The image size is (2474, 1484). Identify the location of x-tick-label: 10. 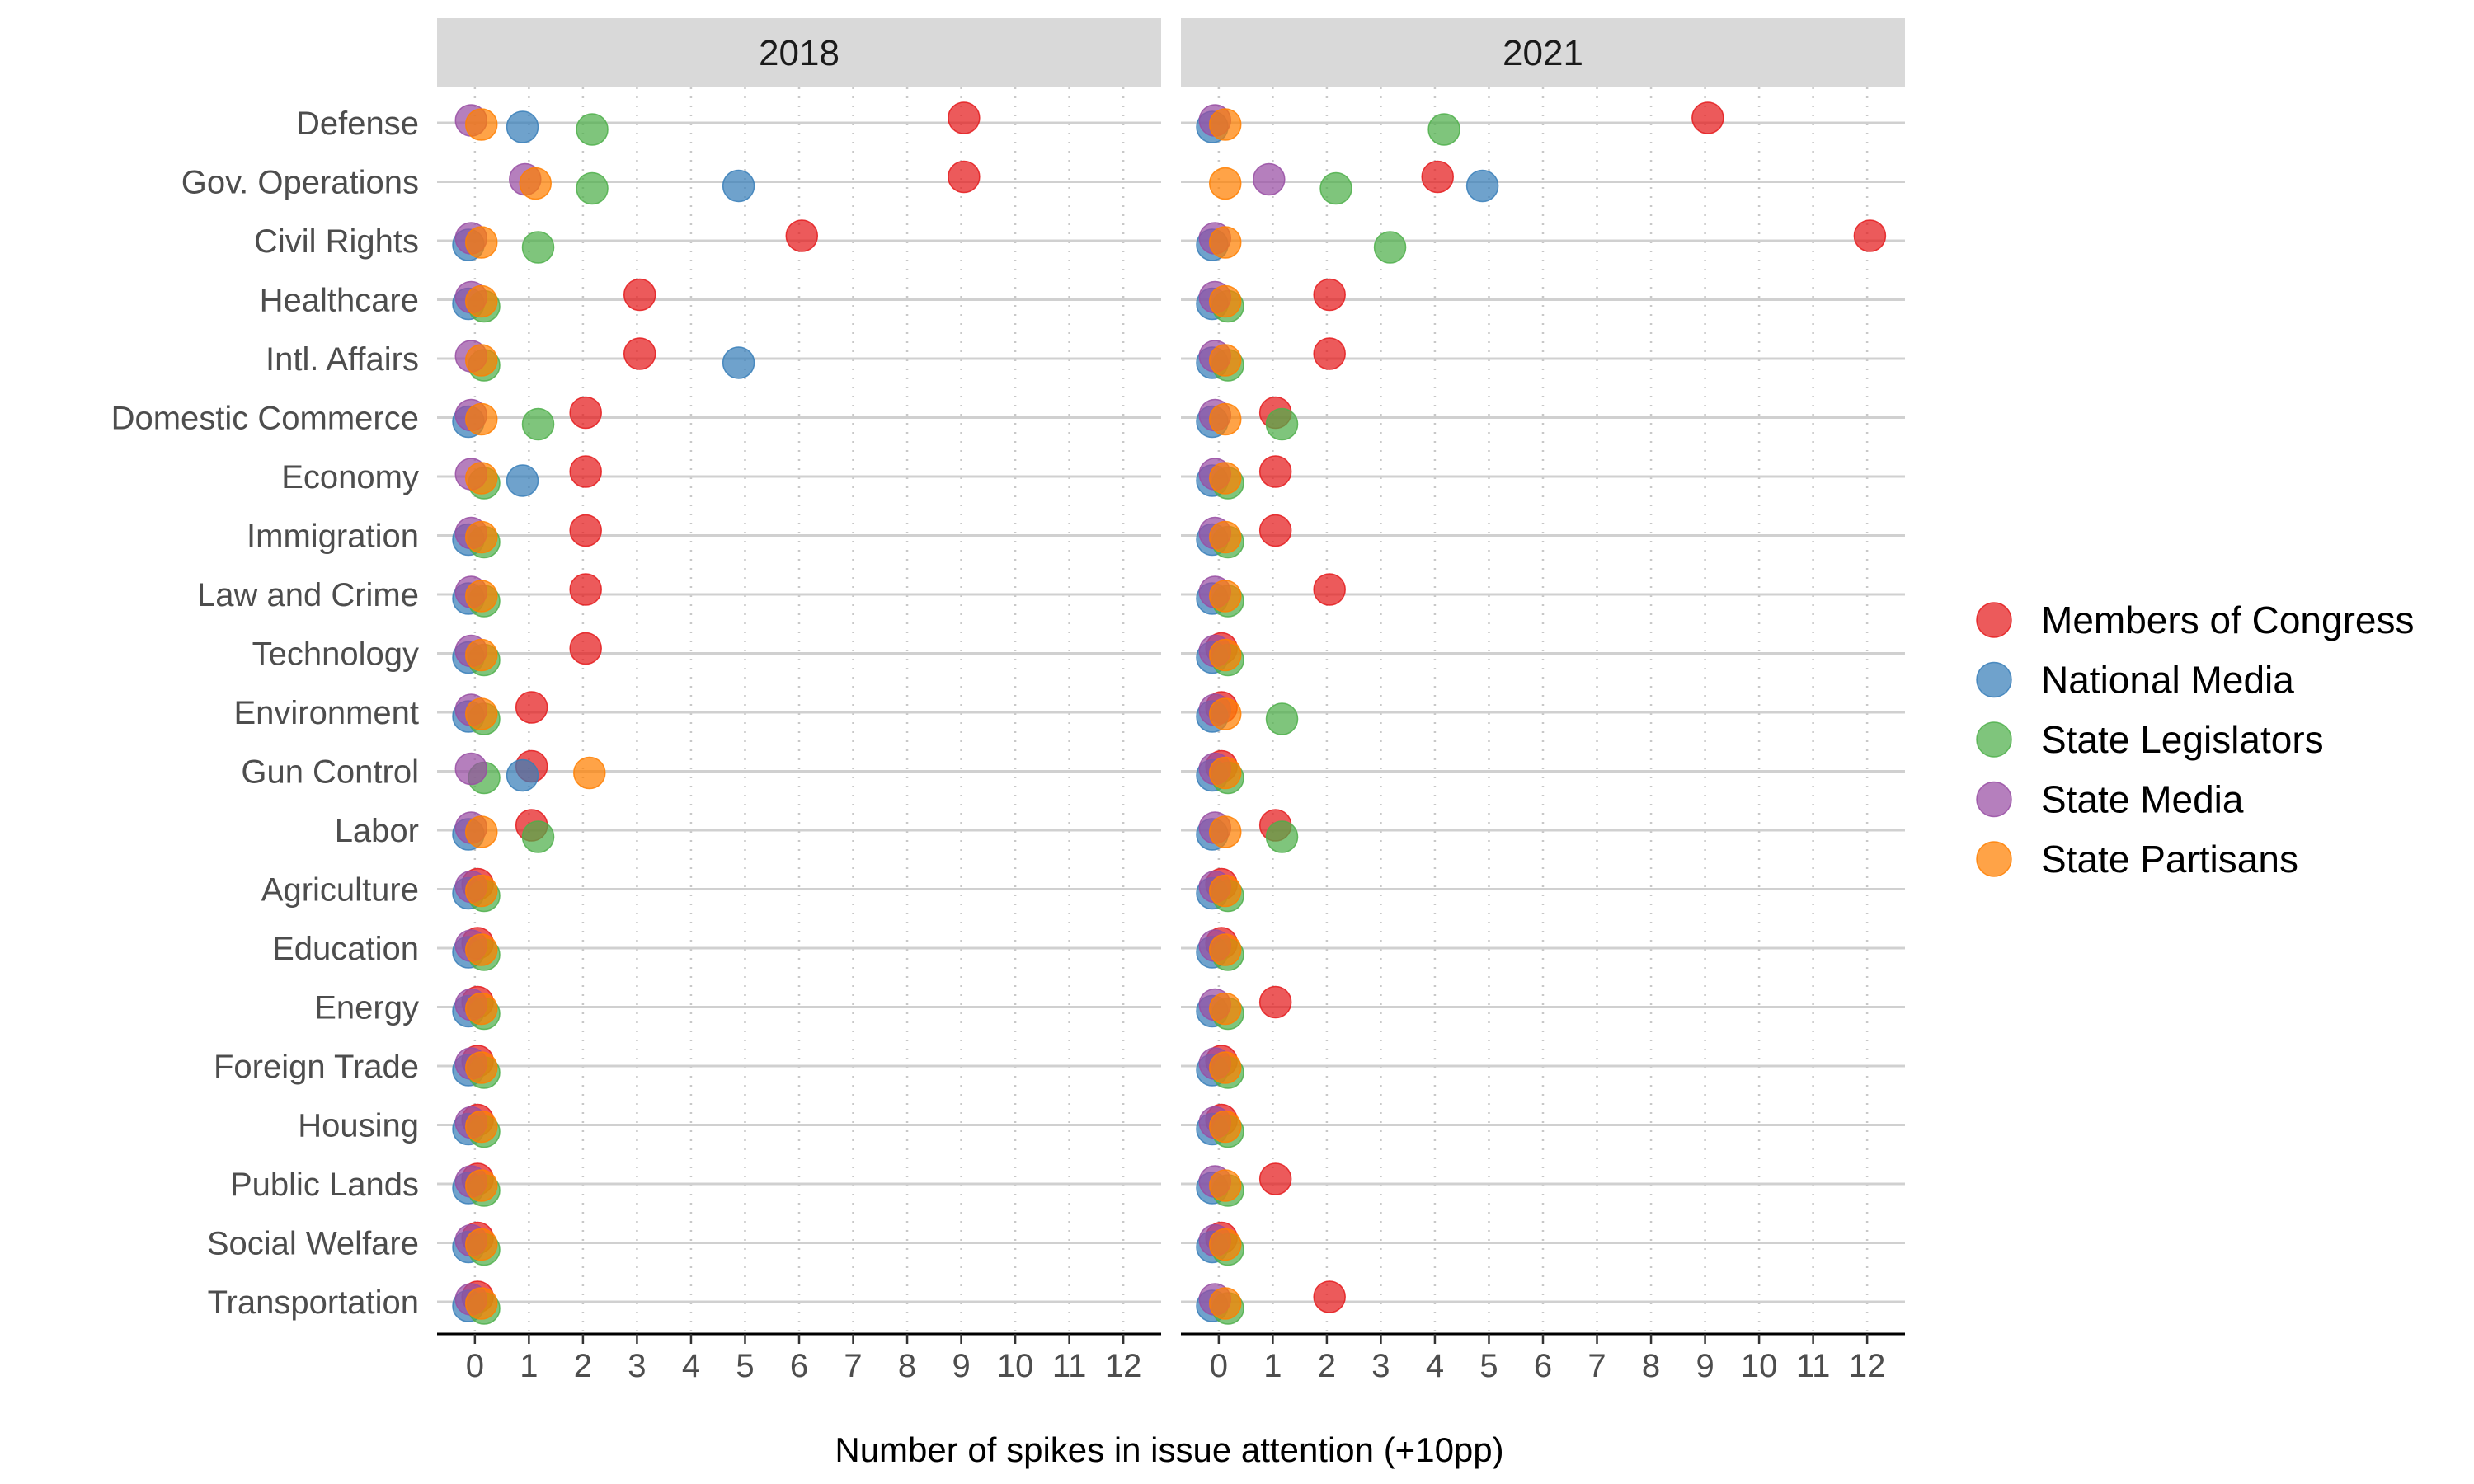
(1015, 1366).